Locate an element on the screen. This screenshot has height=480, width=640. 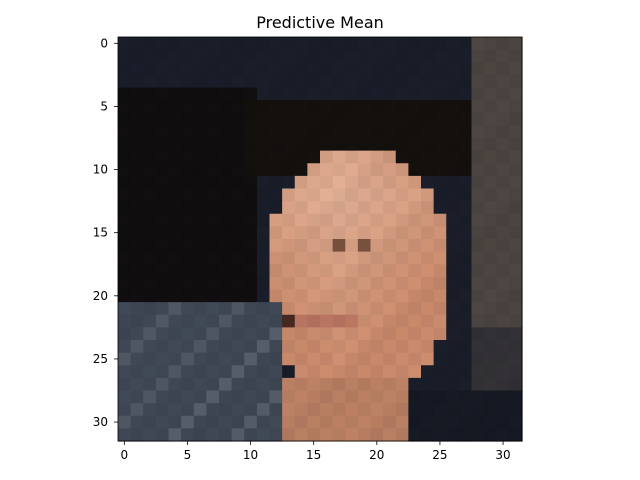
y-axis: 0 5 10 15 20 25 30 is located at coordinates (105, 232).